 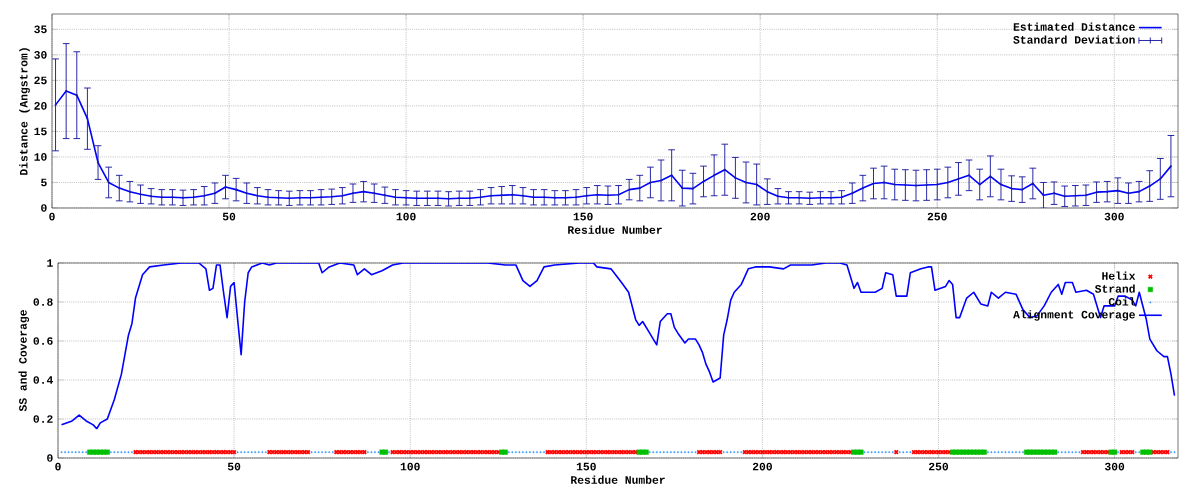 I want to click on legend-label: Standard Deviation, so click(x=1074, y=39).